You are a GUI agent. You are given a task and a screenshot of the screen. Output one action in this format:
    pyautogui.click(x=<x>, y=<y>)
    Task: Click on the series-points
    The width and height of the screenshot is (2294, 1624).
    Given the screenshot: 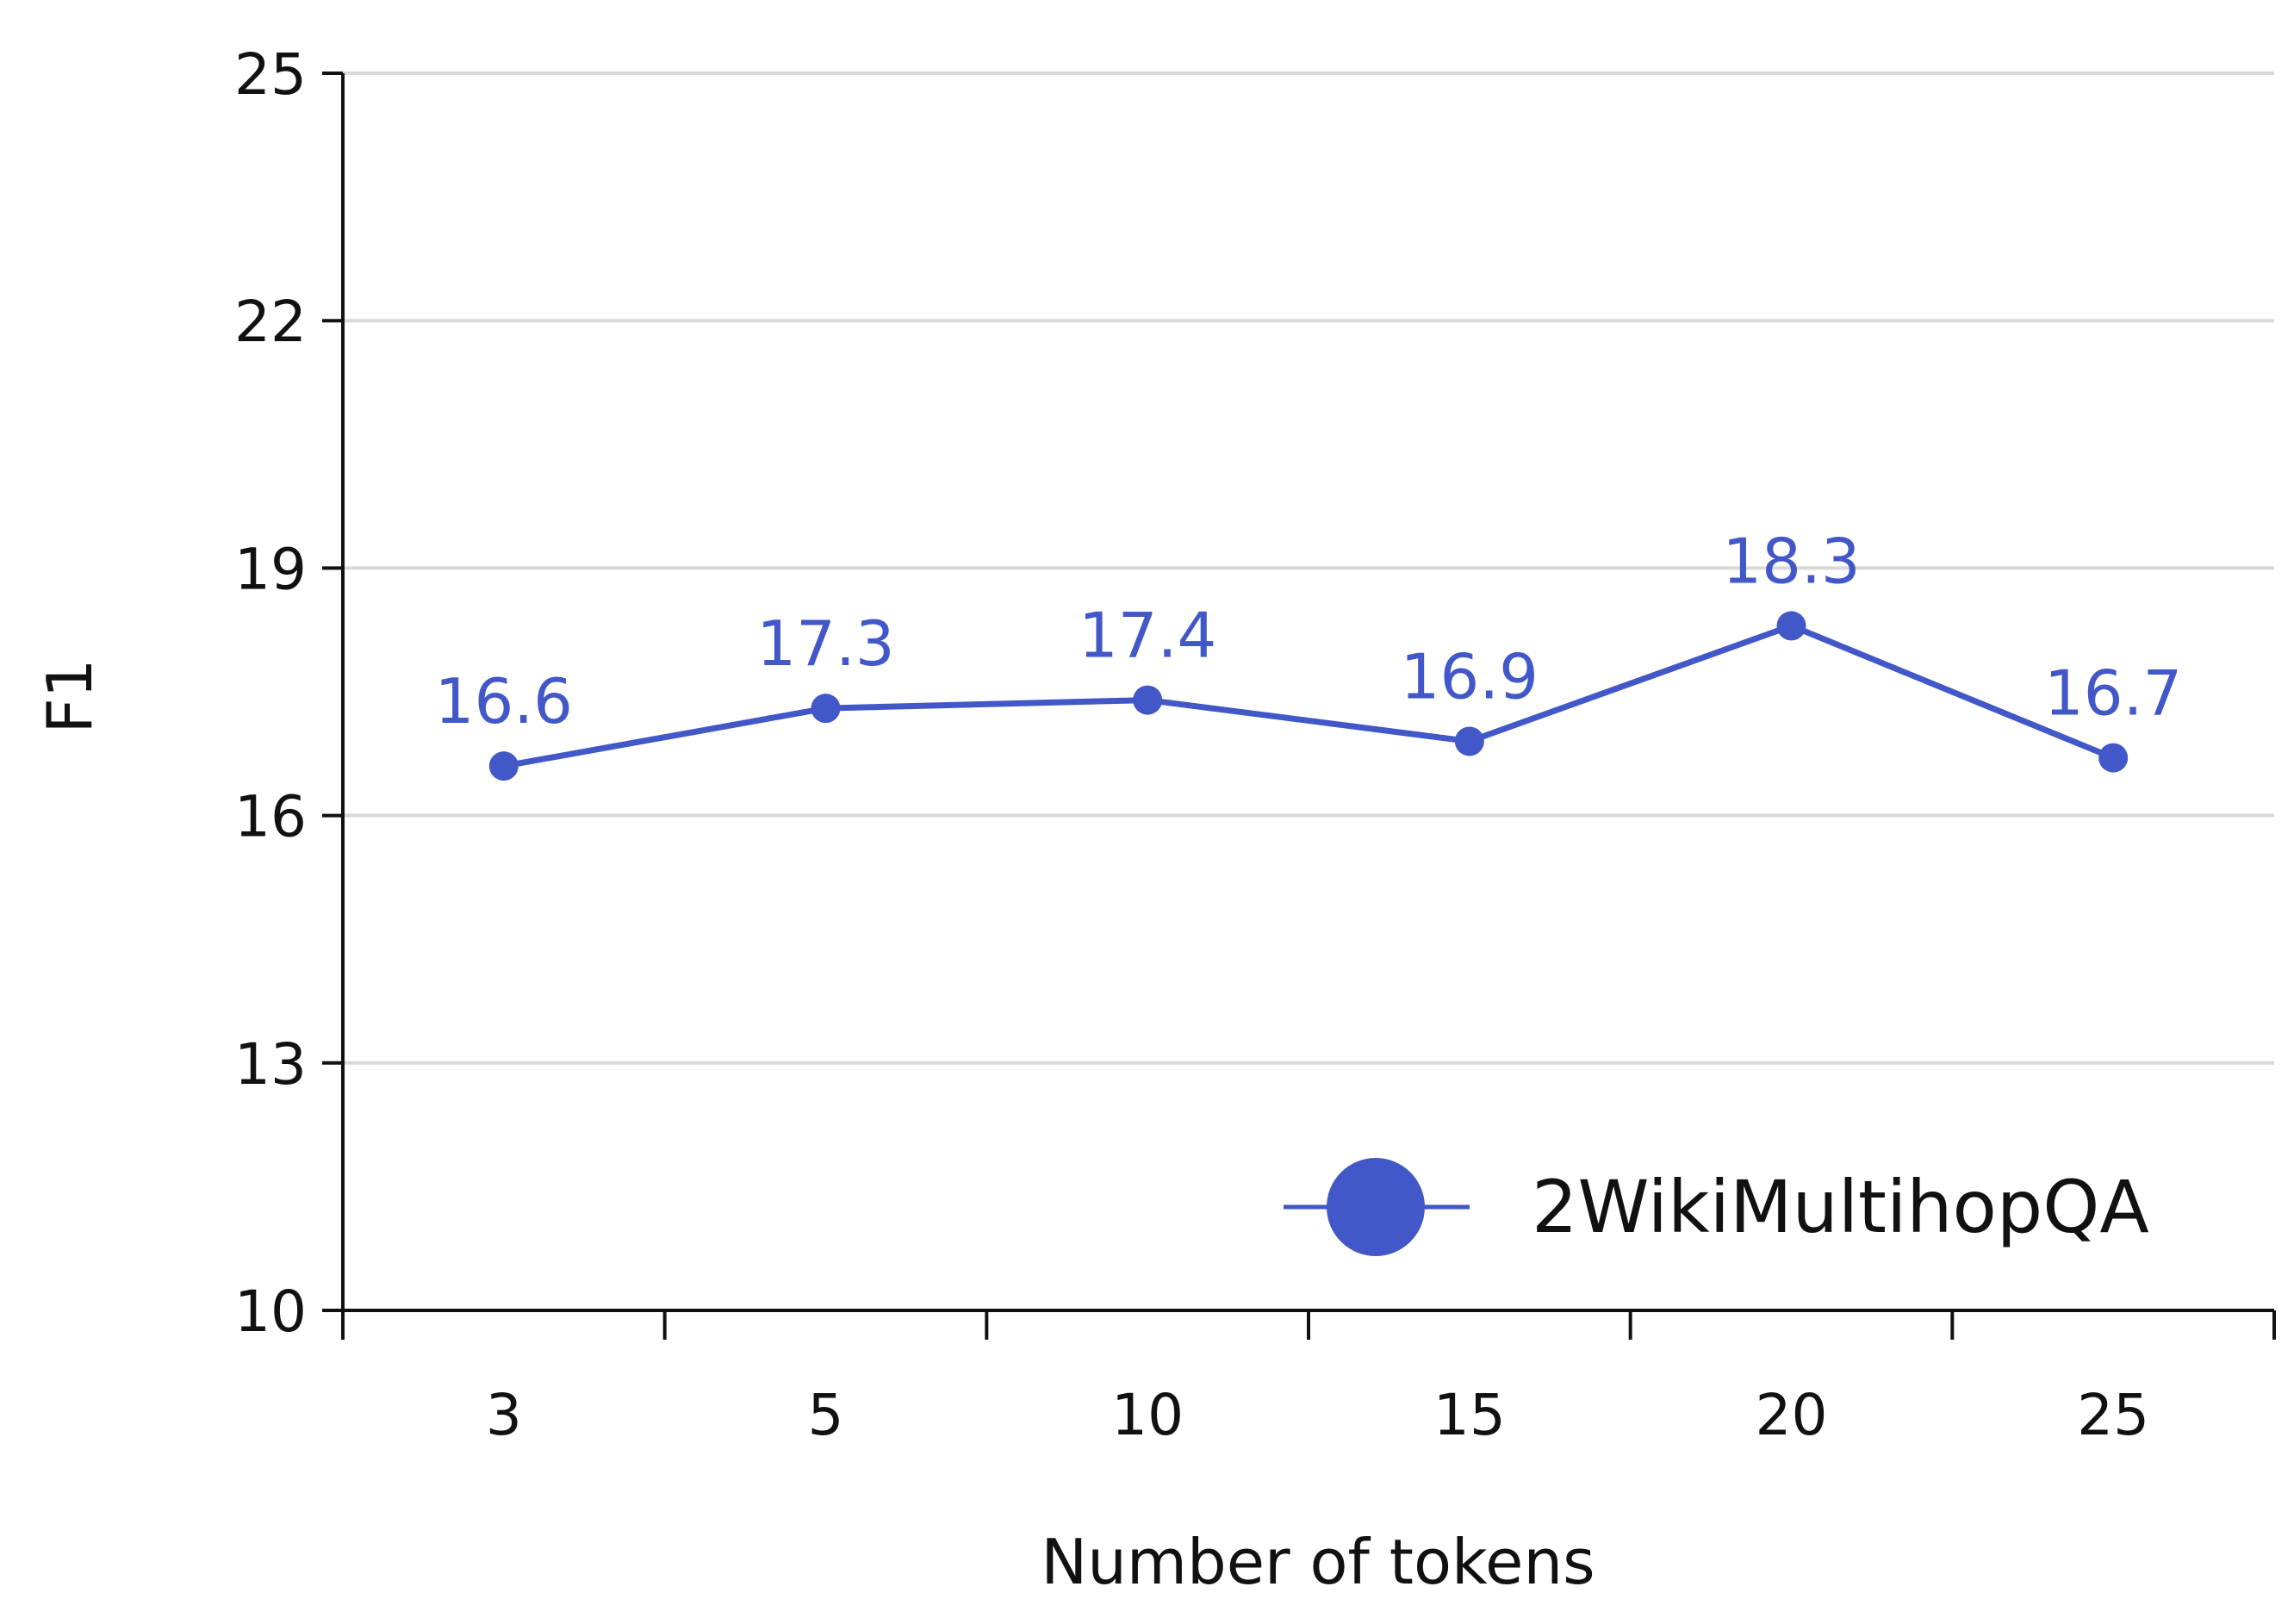 What is the action you would take?
    pyautogui.click(x=1308, y=696)
    